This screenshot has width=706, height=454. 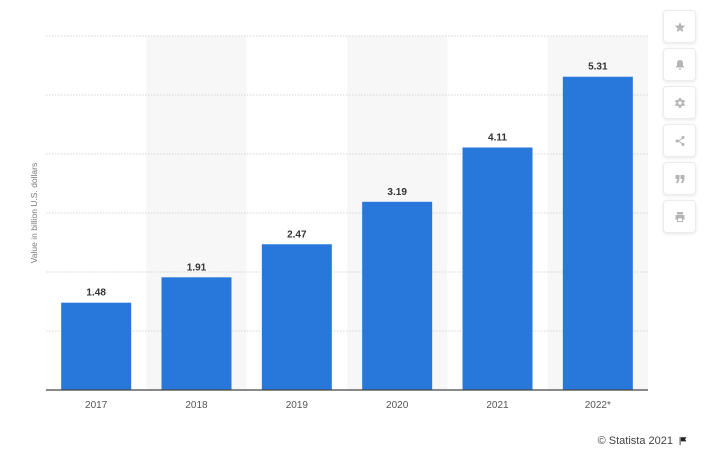 What do you see at coordinates (397, 192) in the screenshot?
I see `data-label: 3.19` at bounding box center [397, 192].